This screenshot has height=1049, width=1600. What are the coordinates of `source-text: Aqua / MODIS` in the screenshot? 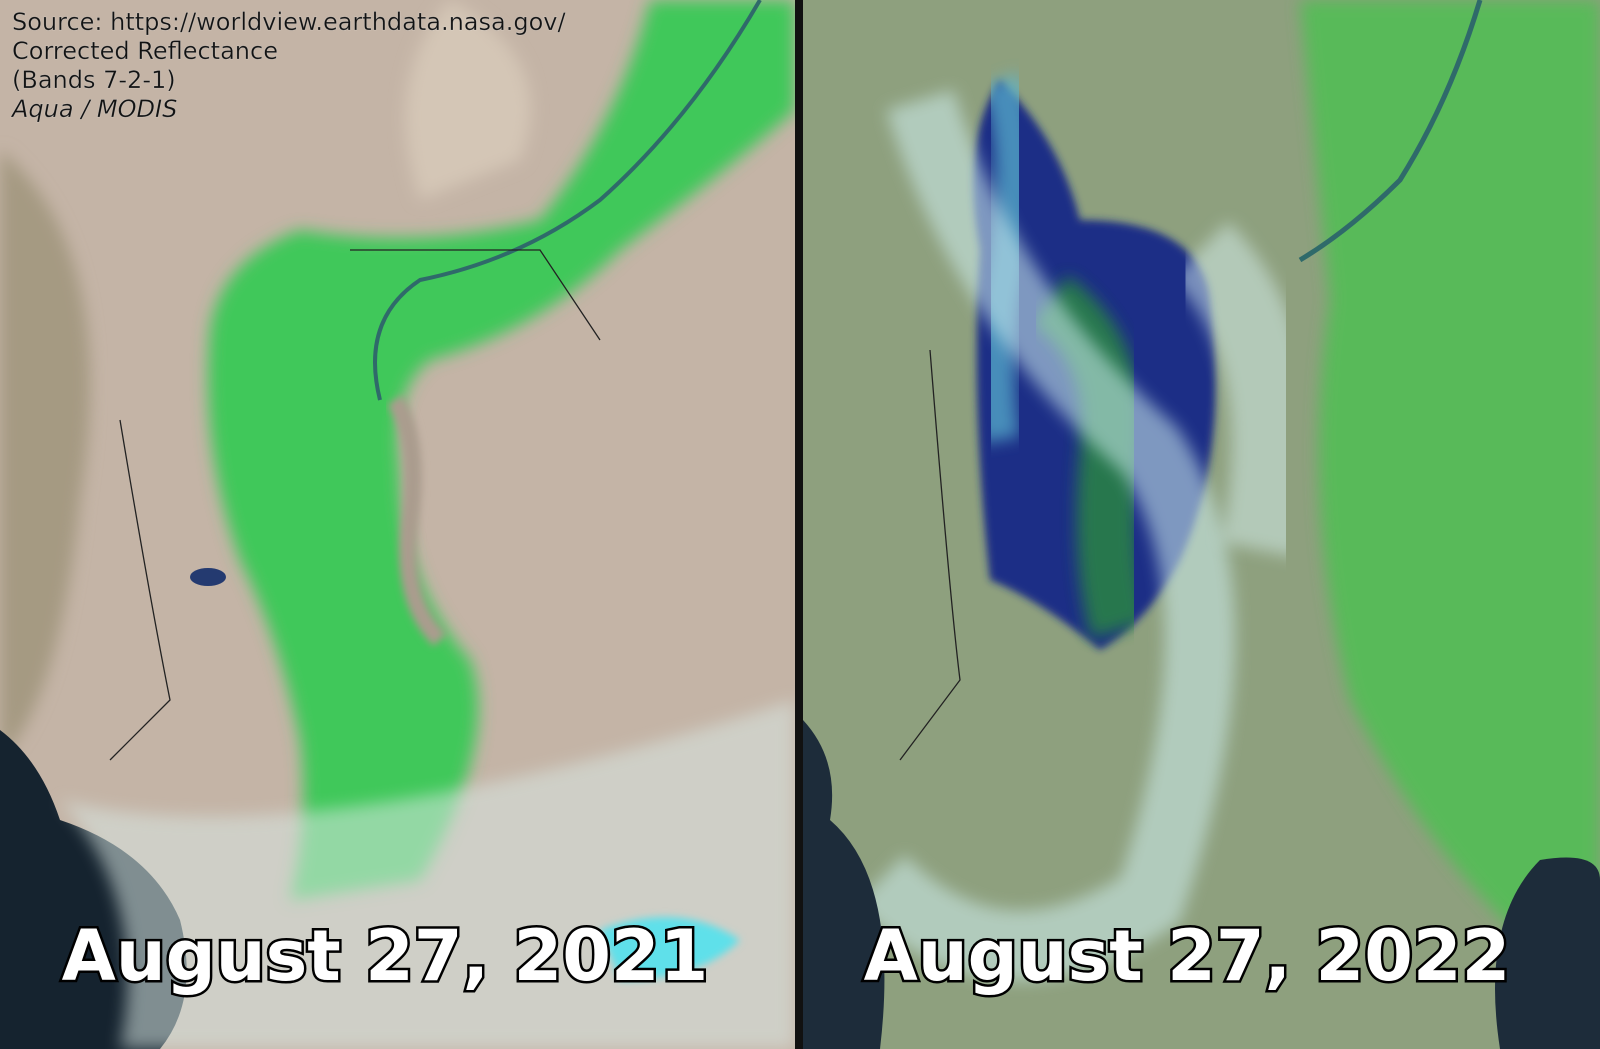 It's located at (93, 109).